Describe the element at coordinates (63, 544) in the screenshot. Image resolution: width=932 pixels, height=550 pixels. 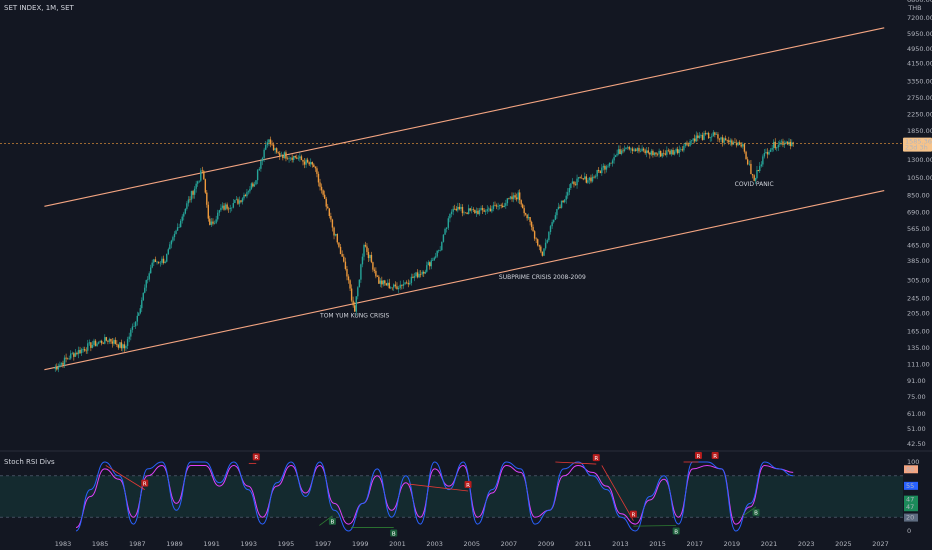
I see `time-tick-label: 1983` at that location.